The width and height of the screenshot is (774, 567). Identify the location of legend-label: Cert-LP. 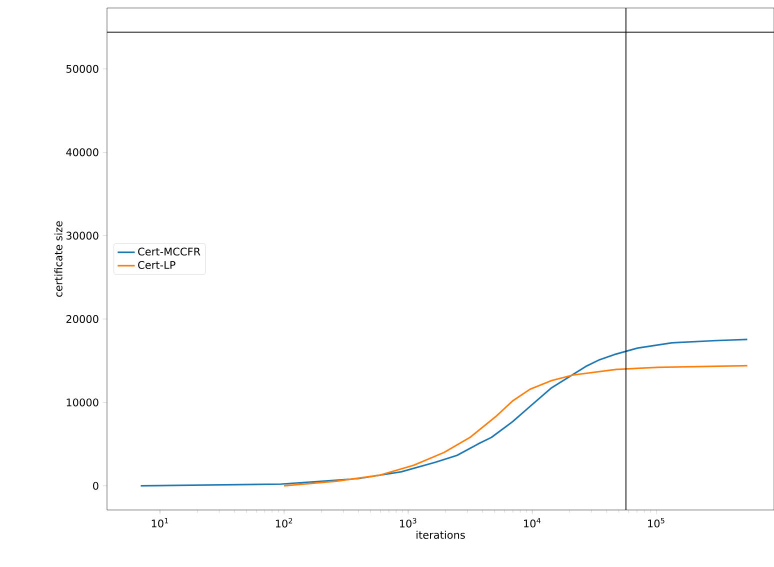
(157, 264).